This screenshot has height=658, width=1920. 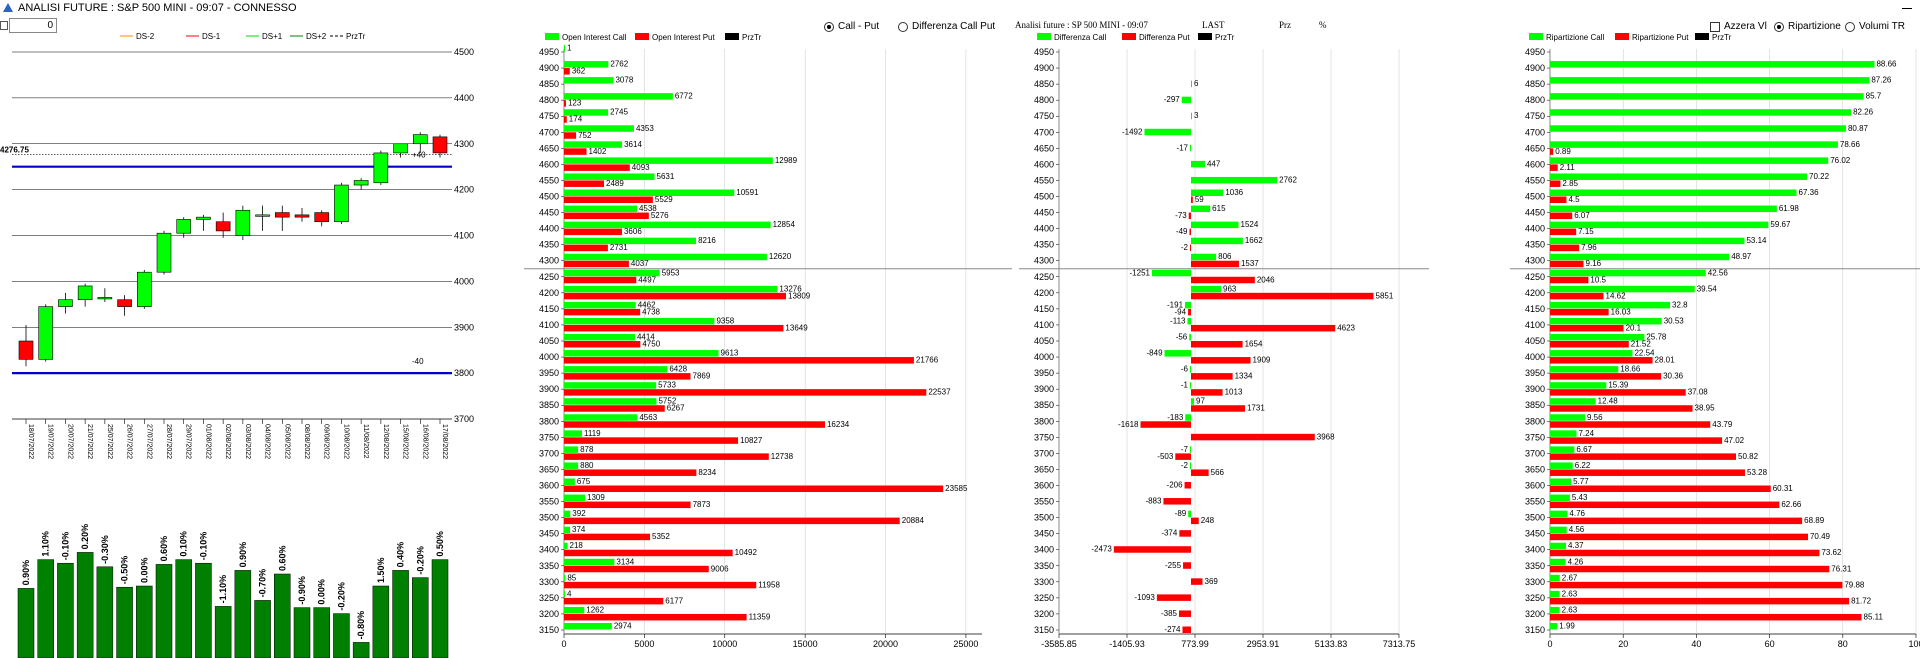 I want to click on radio-call-put: Call - Put, so click(x=851, y=26).